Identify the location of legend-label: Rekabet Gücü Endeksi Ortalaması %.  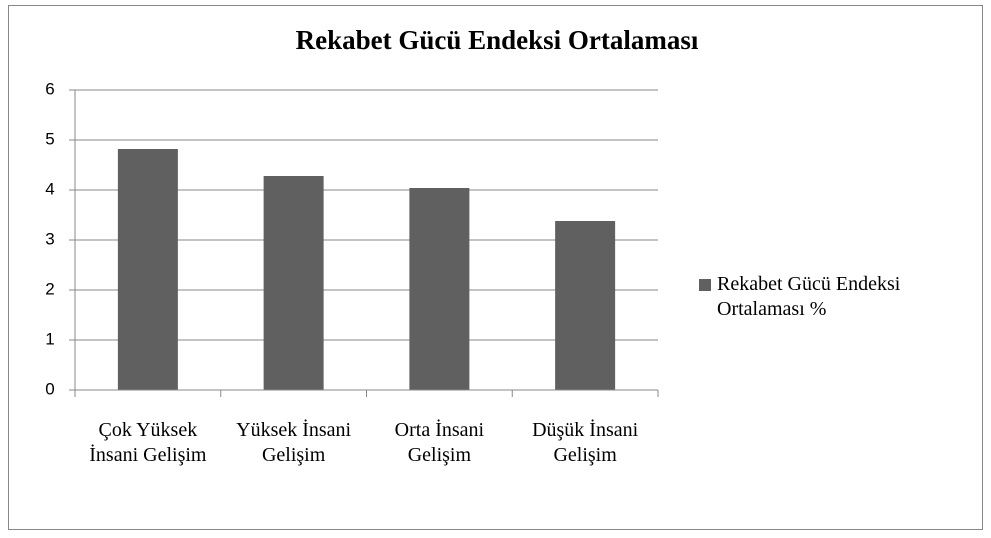
(809, 296).